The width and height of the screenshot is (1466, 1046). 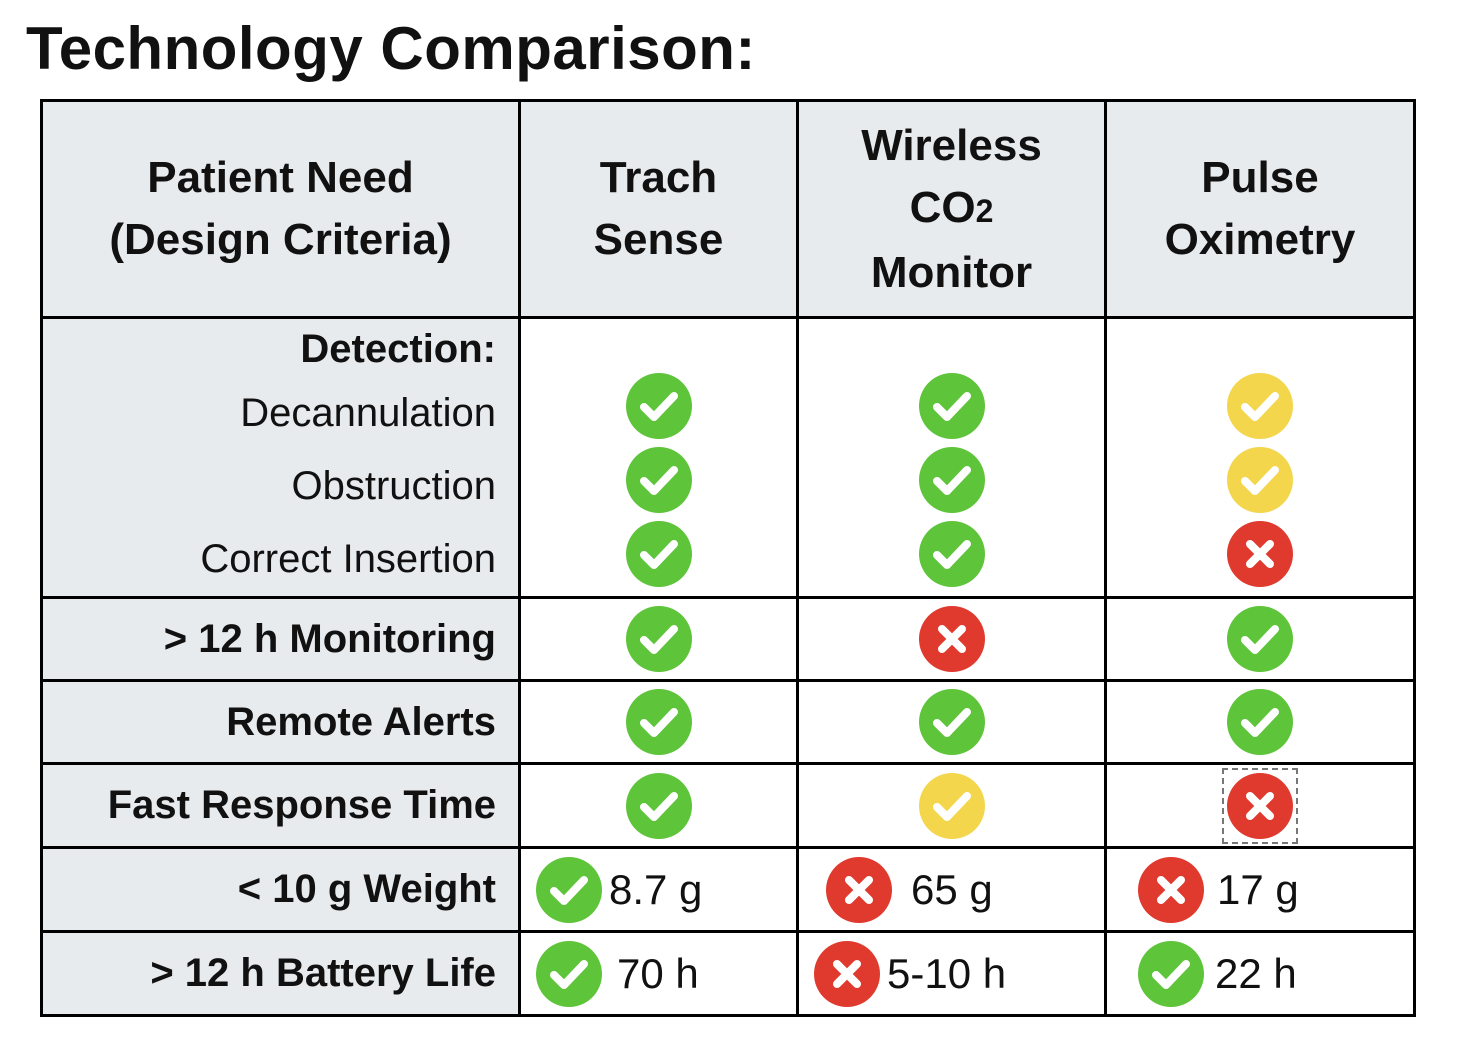 What do you see at coordinates (1260, 177) in the screenshot?
I see `header-pulse-line1: Pulse` at bounding box center [1260, 177].